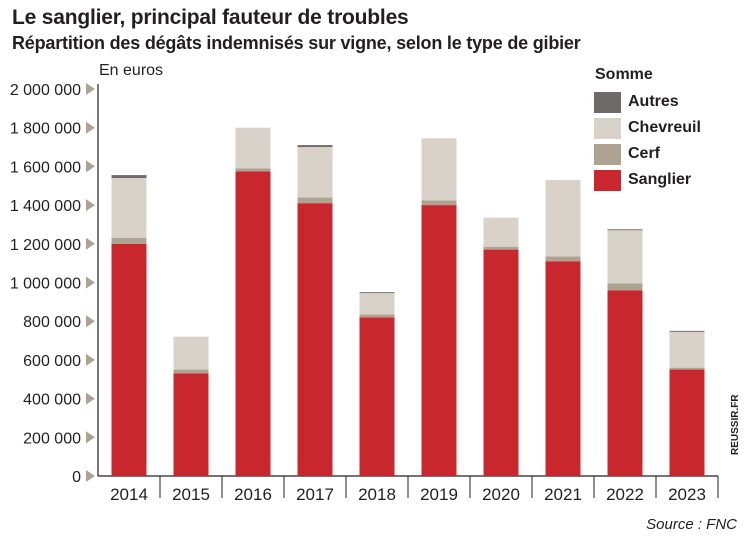 The image size is (747, 545). Describe the element at coordinates (563, 494) in the screenshot. I see `x-tick-label: 2021` at that location.